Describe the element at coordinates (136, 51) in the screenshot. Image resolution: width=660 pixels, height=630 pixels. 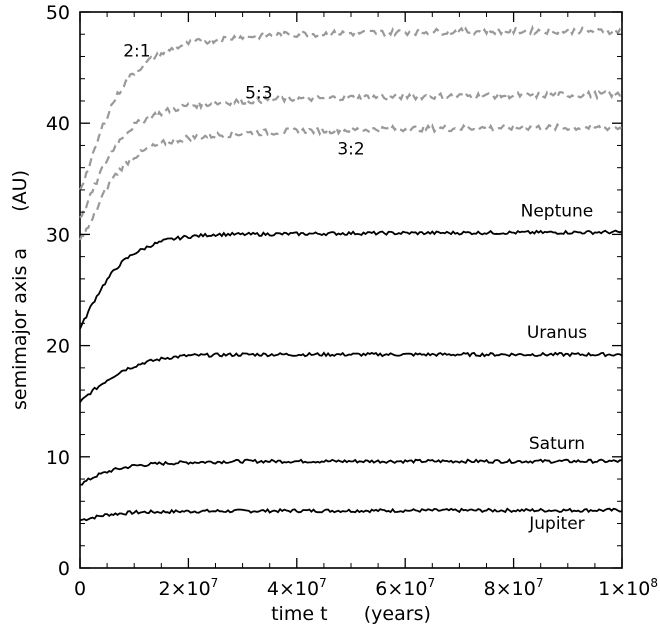
I see `series-label-2-1: 2:1` at that location.